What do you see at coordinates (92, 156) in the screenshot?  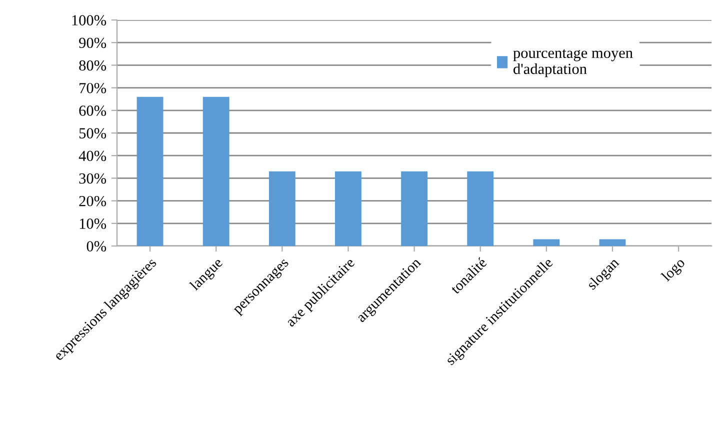 I see `y-tick-label: 40%` at bounding box center [92, 156].